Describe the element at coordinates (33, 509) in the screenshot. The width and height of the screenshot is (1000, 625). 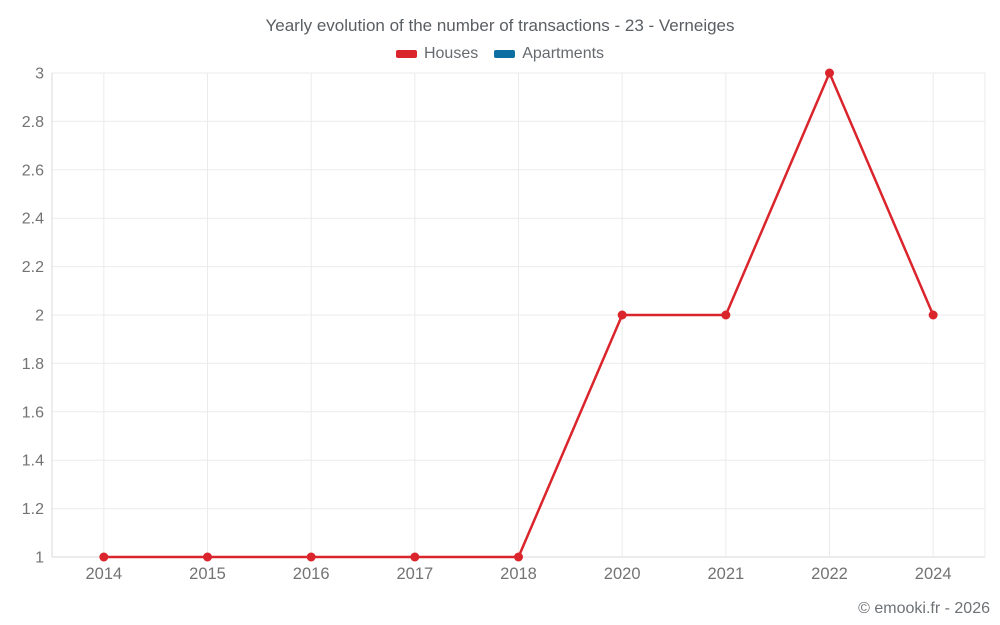
I see `y-tick-label: 1.2` at that location.